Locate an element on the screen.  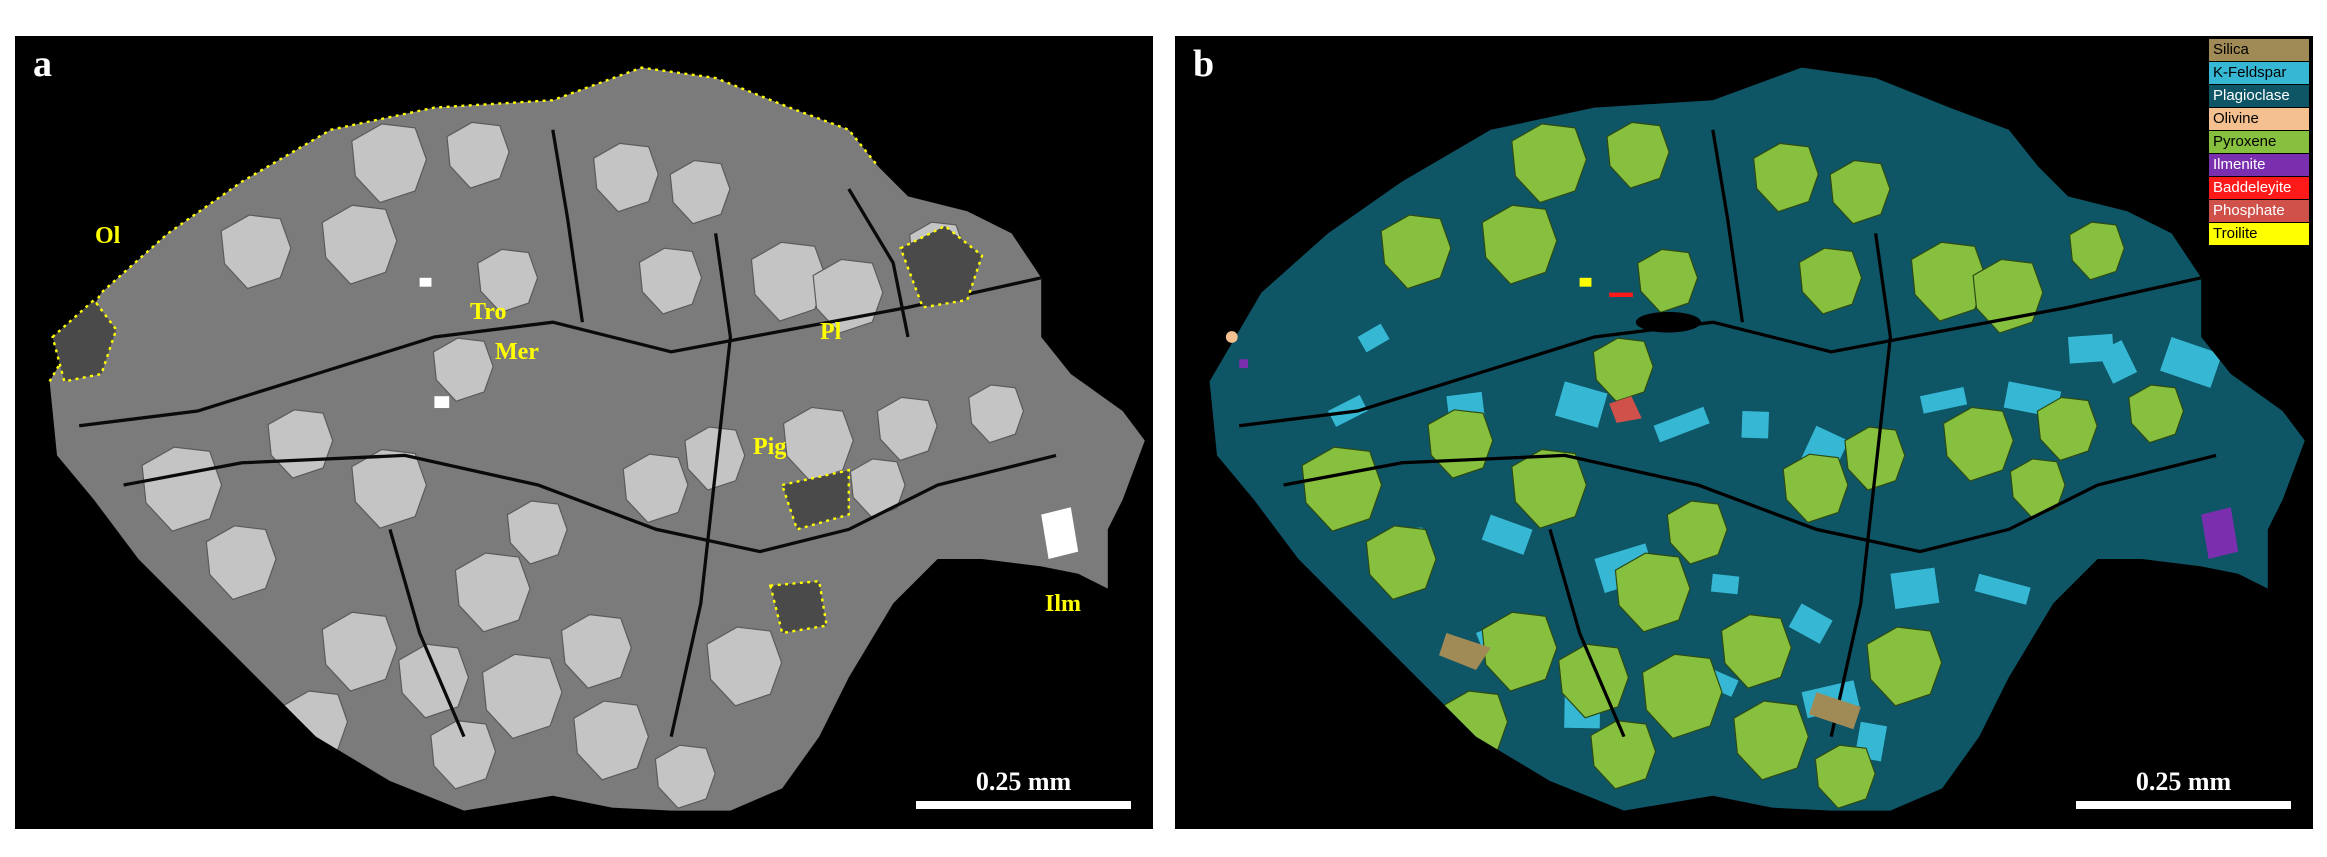
scale-line-a is located at coordinates (1023, 805).